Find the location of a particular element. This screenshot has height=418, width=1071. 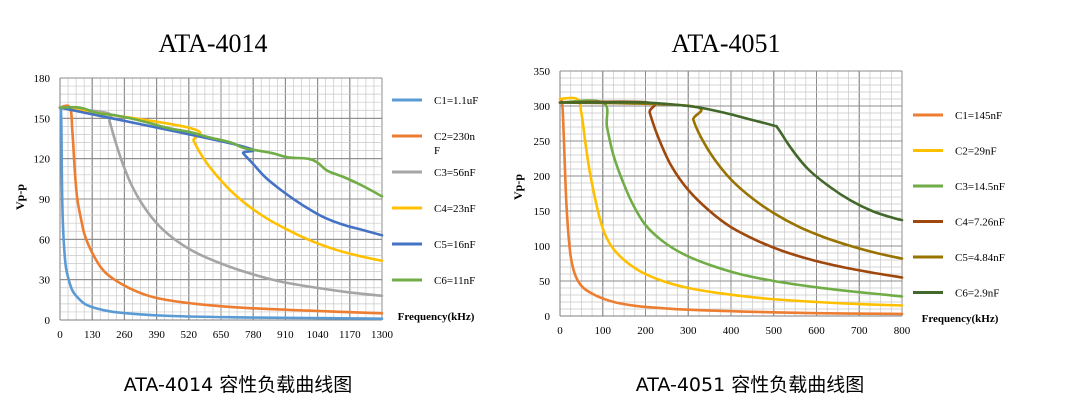

chart2-y-tick-label: 300 is located at coordinates (542, 107).